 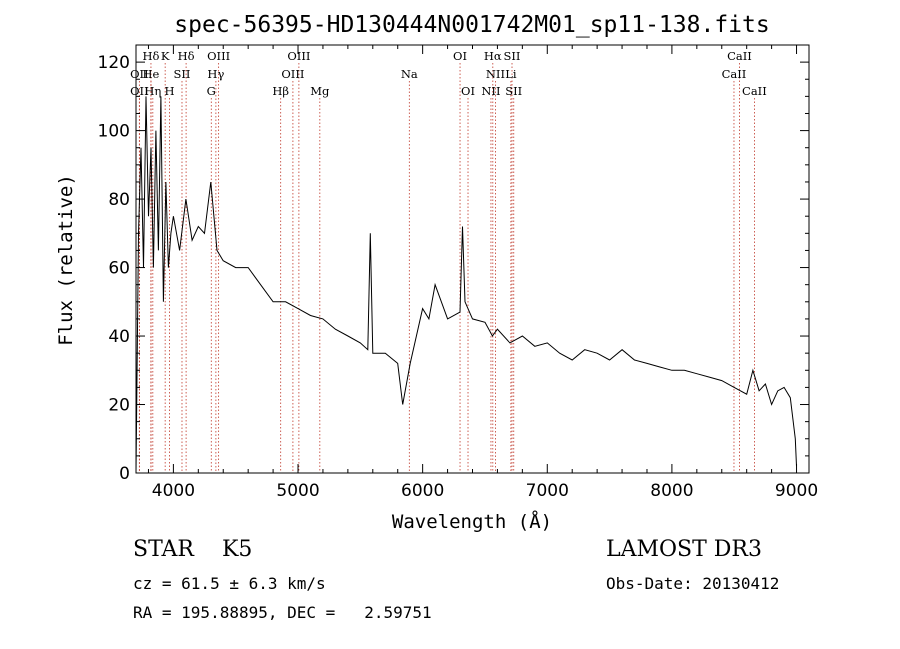 I want to click on y-tick-label-1: 20, so click(x=119, y=406).